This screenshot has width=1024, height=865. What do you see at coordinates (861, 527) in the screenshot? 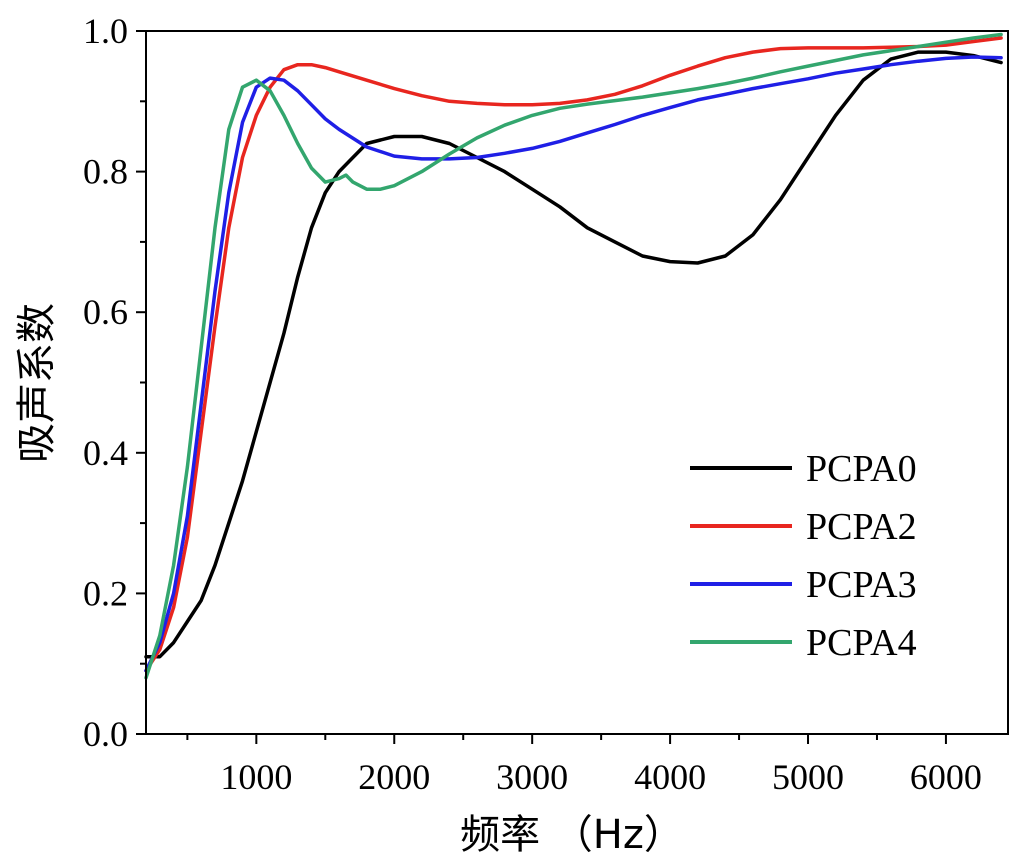
I see `legend-label-pcpa2: PCPA2` at bounding box center [861, 527].